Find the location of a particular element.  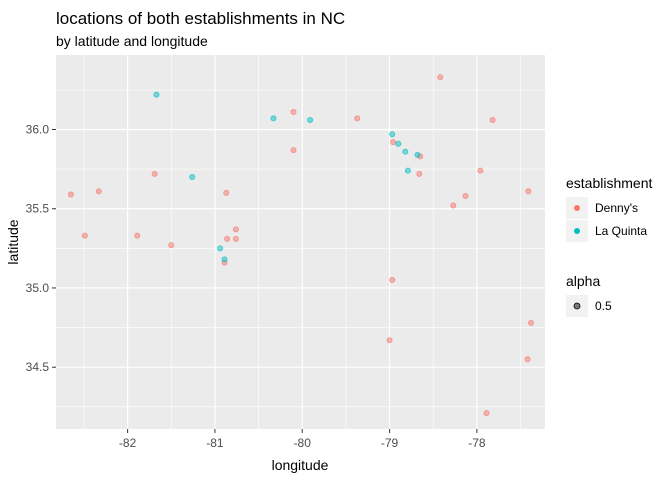

legend-key-alpha is located at coordinates (577, 306).